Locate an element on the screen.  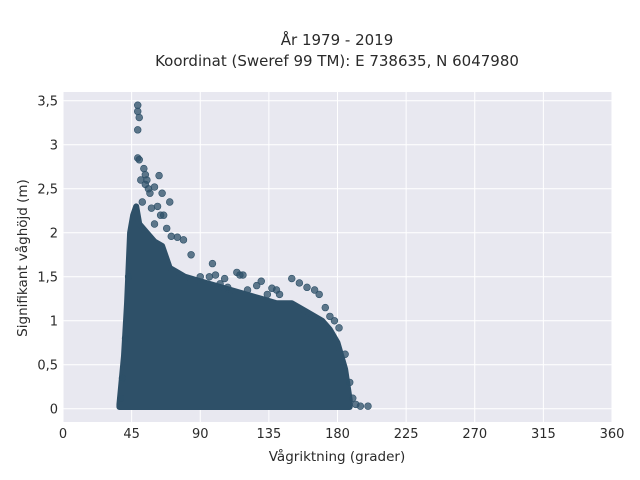
y-tick-label: 0,5 is located at coordinates (47, 365).